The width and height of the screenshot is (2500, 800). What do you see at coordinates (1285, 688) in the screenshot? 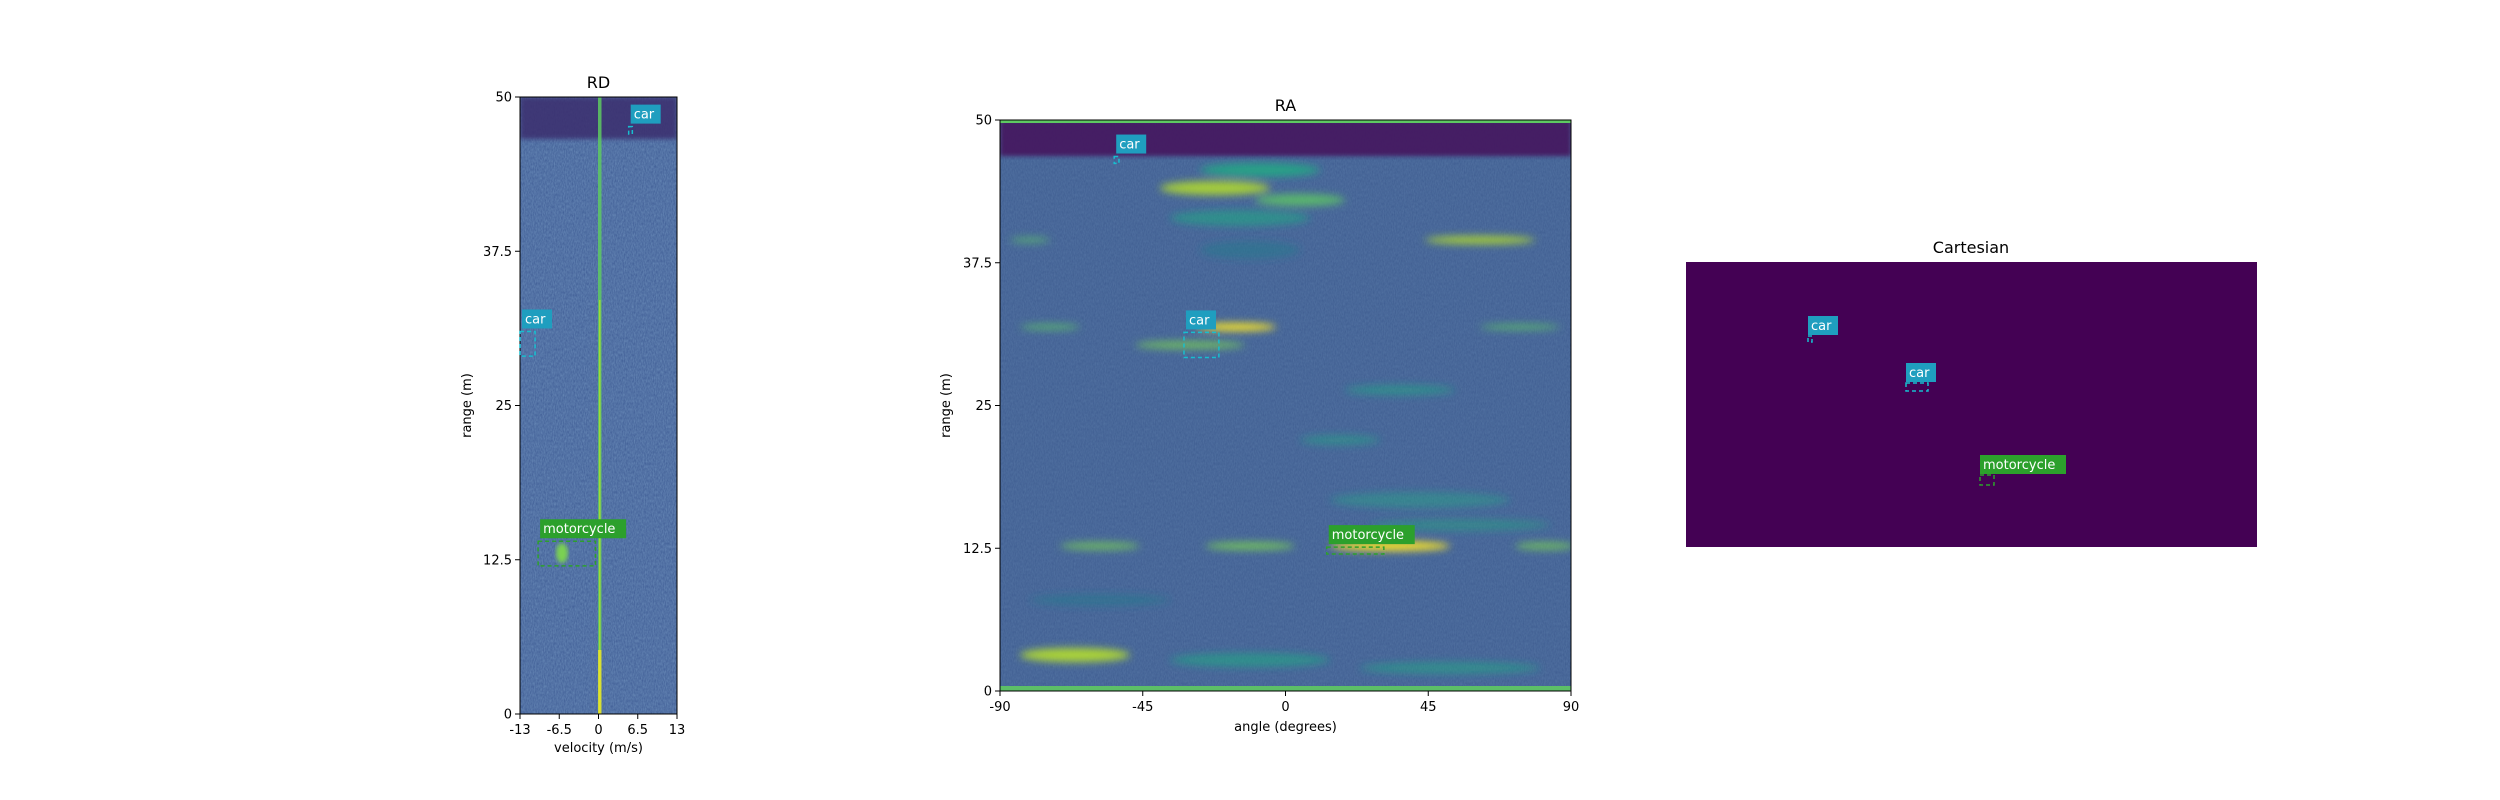
I see `ra-bottom-line` at bounding box center [1285, 688].